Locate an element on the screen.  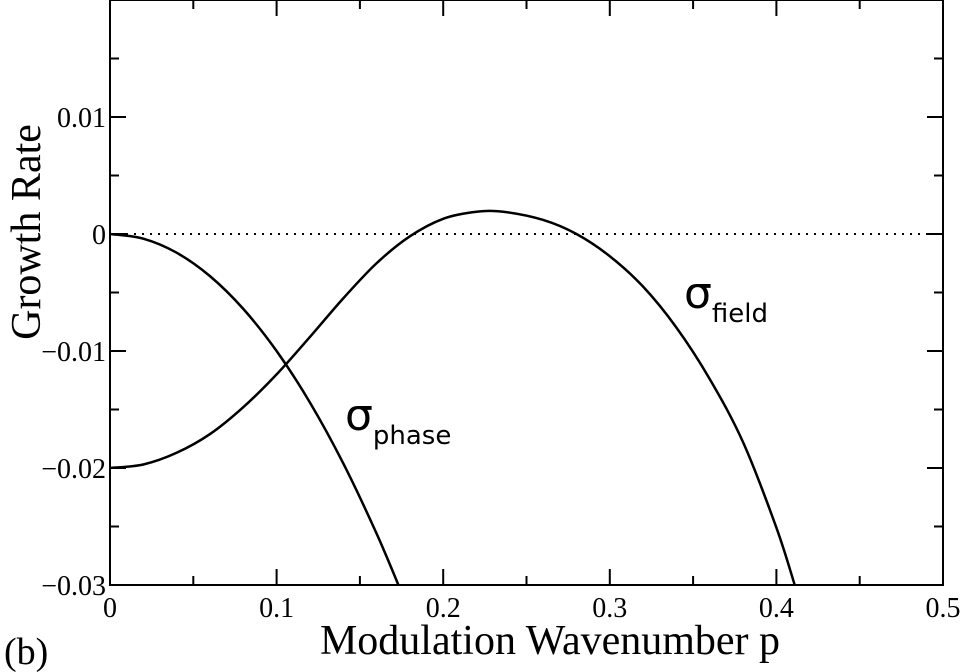
y-tick-label: −0.03 is located at coordinates (73, 586).